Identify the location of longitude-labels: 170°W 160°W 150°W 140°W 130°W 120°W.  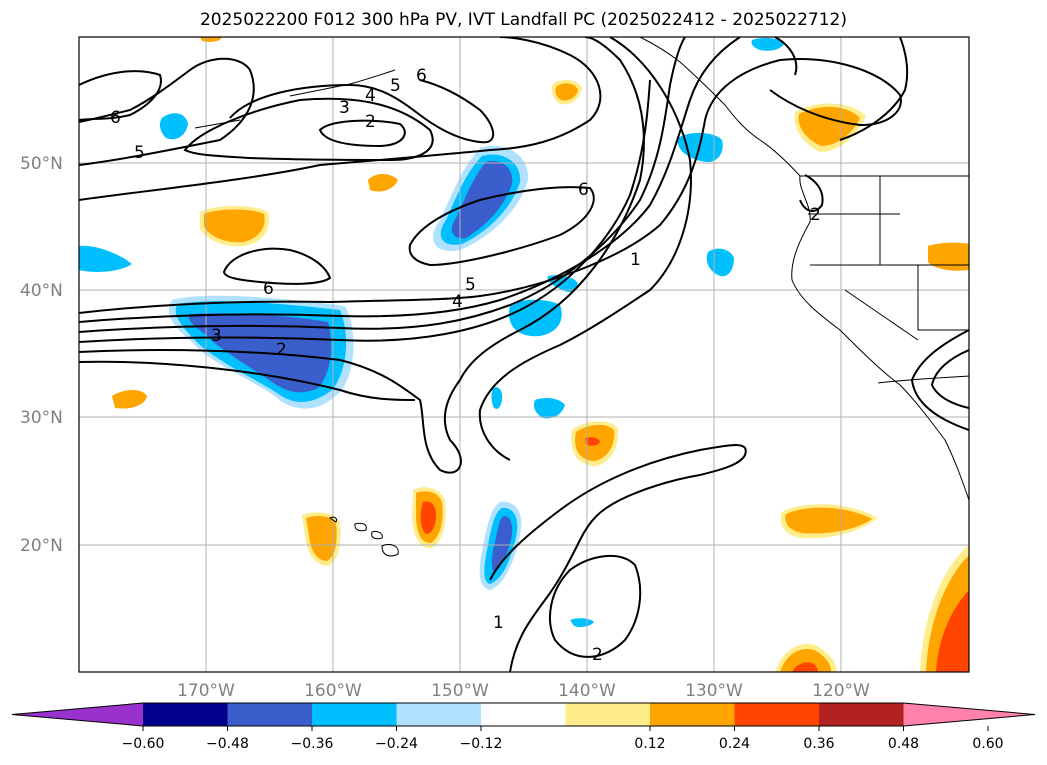
(523, 691).